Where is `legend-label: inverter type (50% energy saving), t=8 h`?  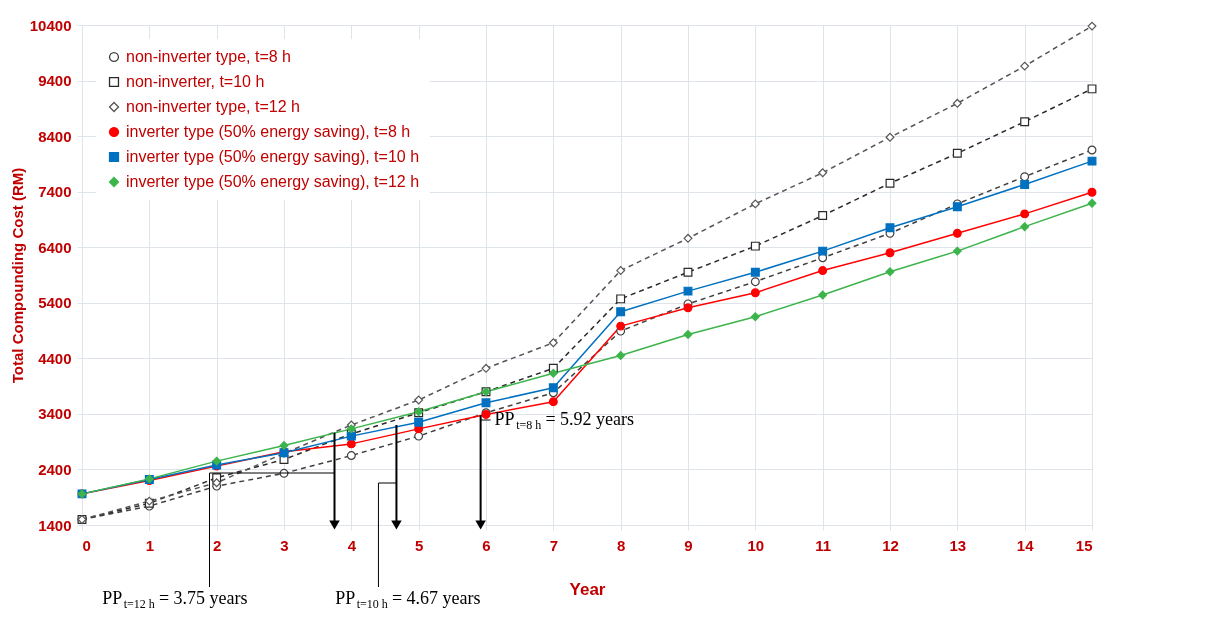 legend-label: inverter type (50% energy saving), t=8 h is located at coordinates (268, 131).